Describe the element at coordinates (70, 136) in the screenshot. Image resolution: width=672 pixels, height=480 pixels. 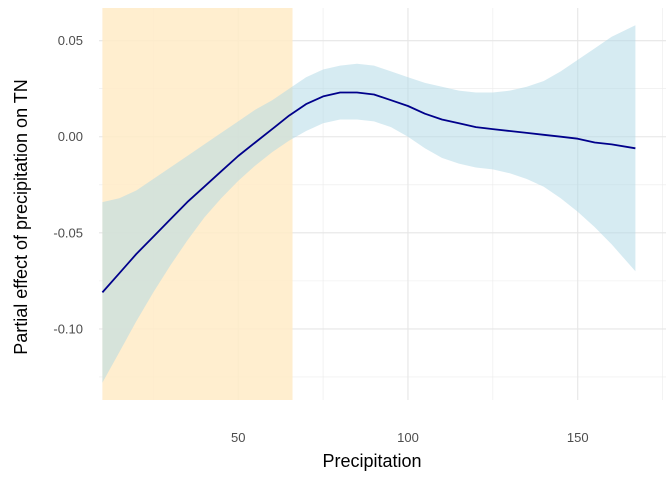
I see `y-tick-label: 0.00` at that location.